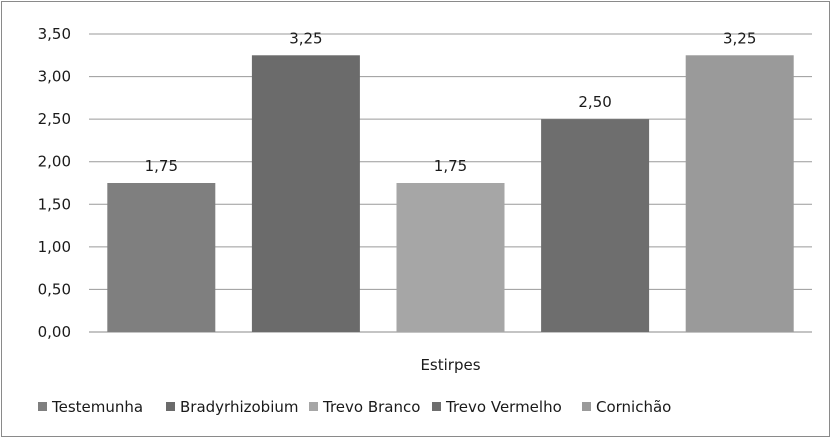 Image resolution: width=833 pixels, height=440 pixels. I want to click on legend-label: Trevo Branco, so click(371, 407).